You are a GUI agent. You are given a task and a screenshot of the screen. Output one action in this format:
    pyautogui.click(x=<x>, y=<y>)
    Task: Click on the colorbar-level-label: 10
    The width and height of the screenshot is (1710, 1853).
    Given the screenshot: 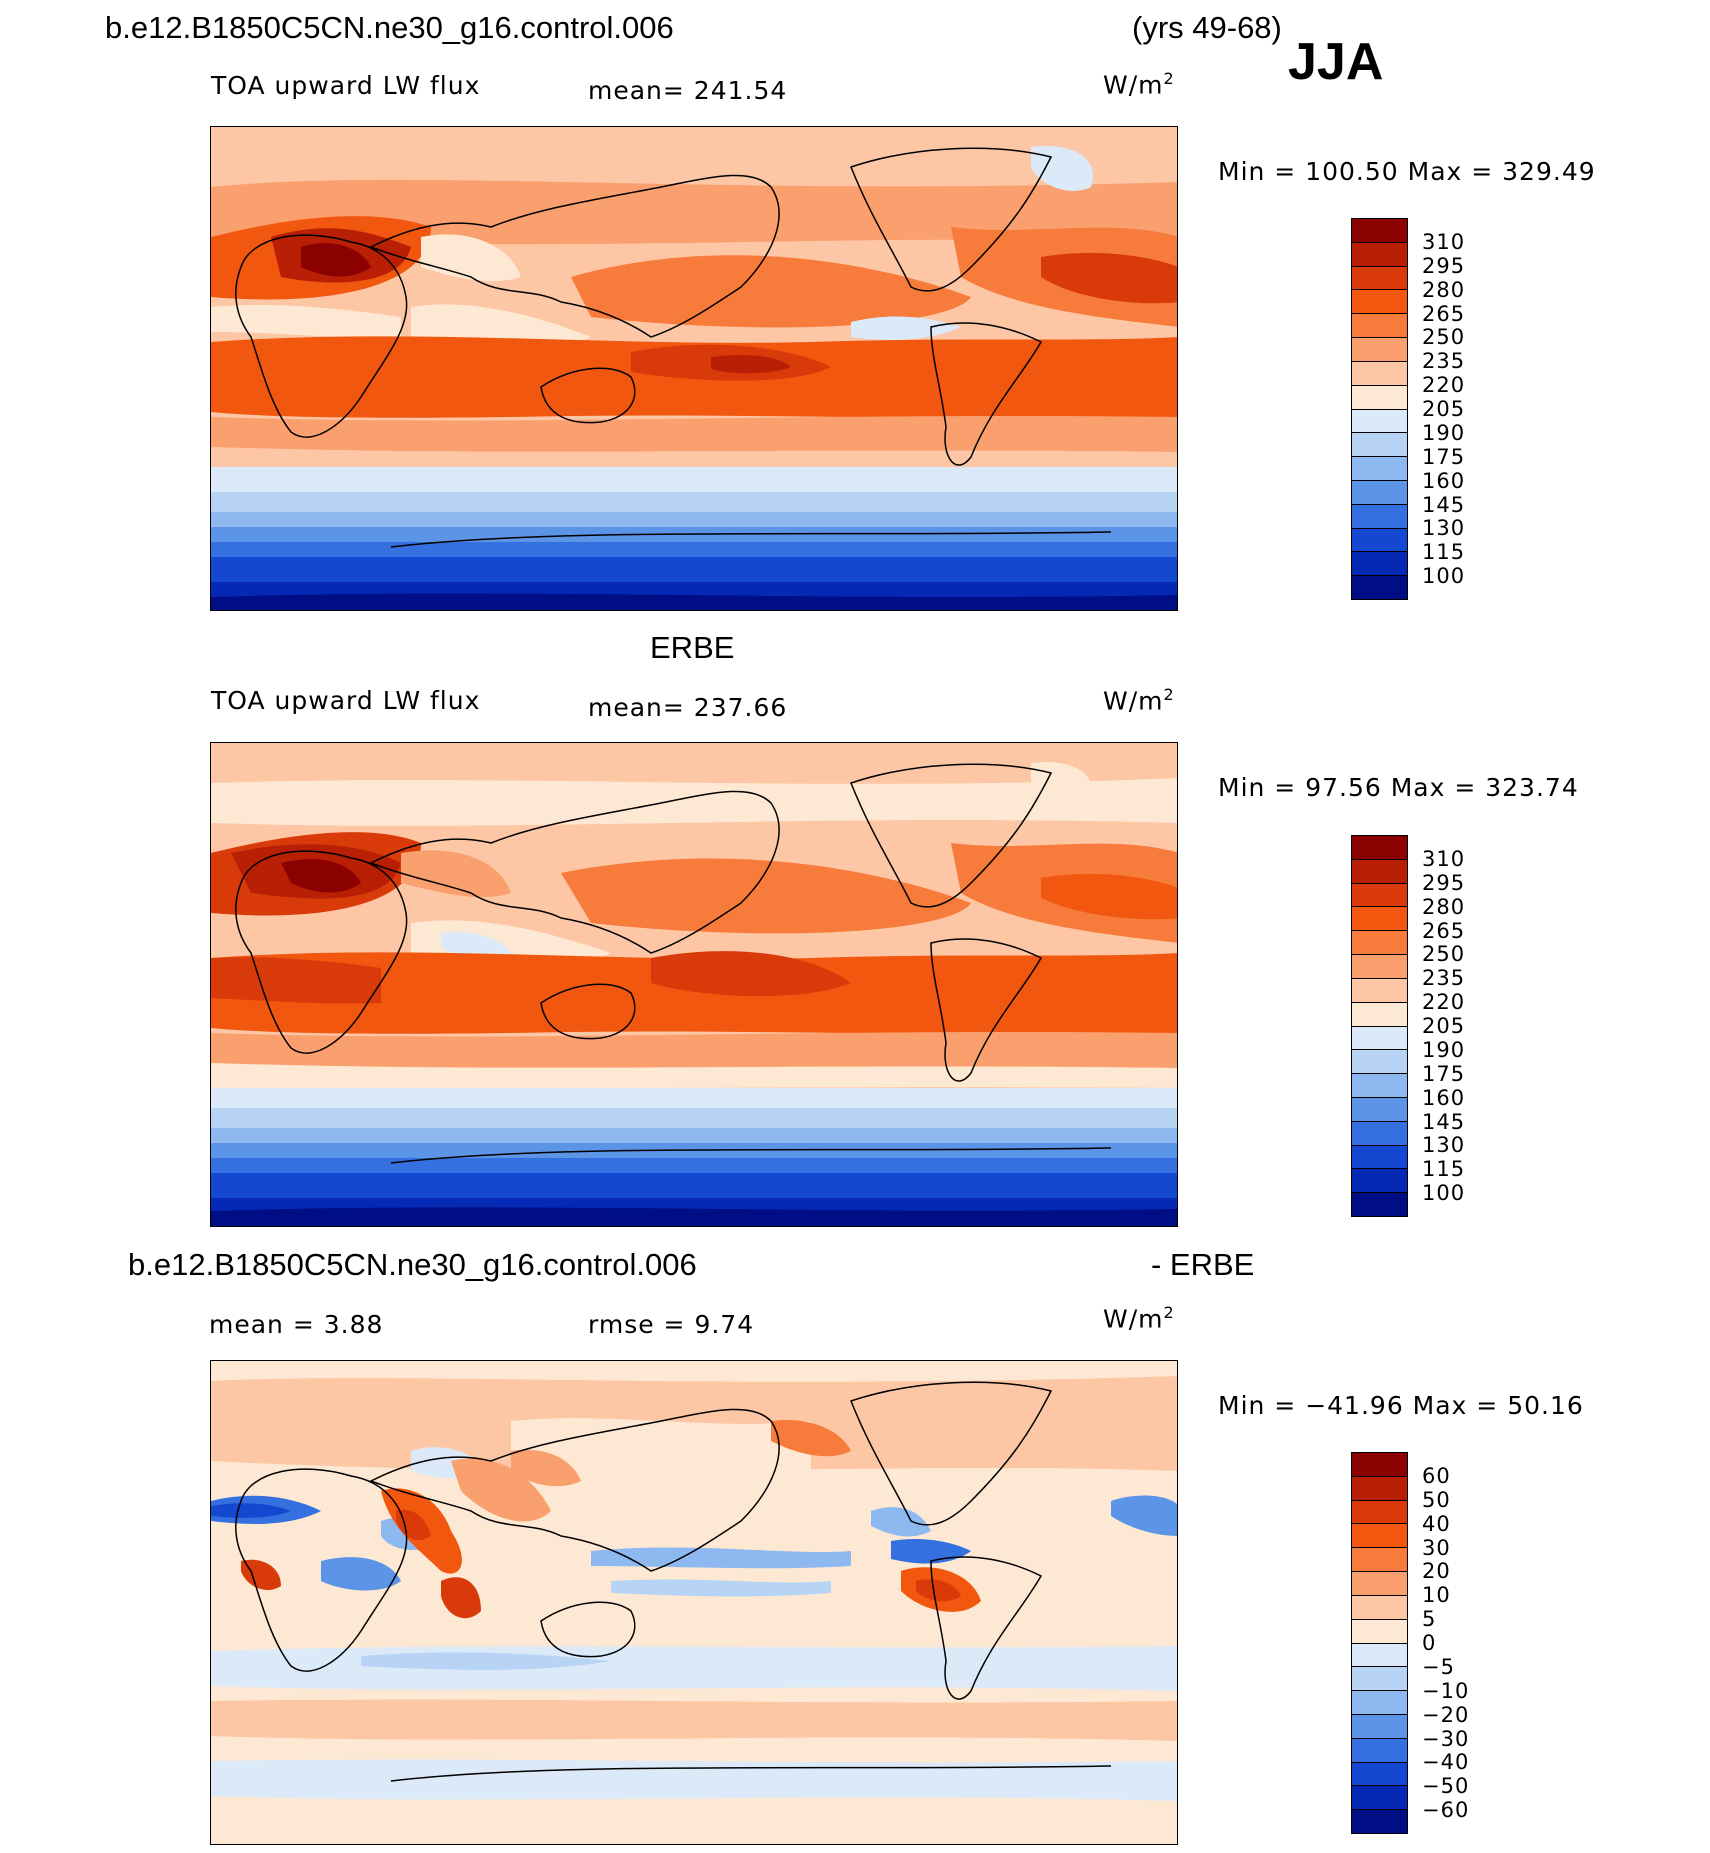 What is the action you would take?
    pyautogui.click(x=1436, y=1595)
    